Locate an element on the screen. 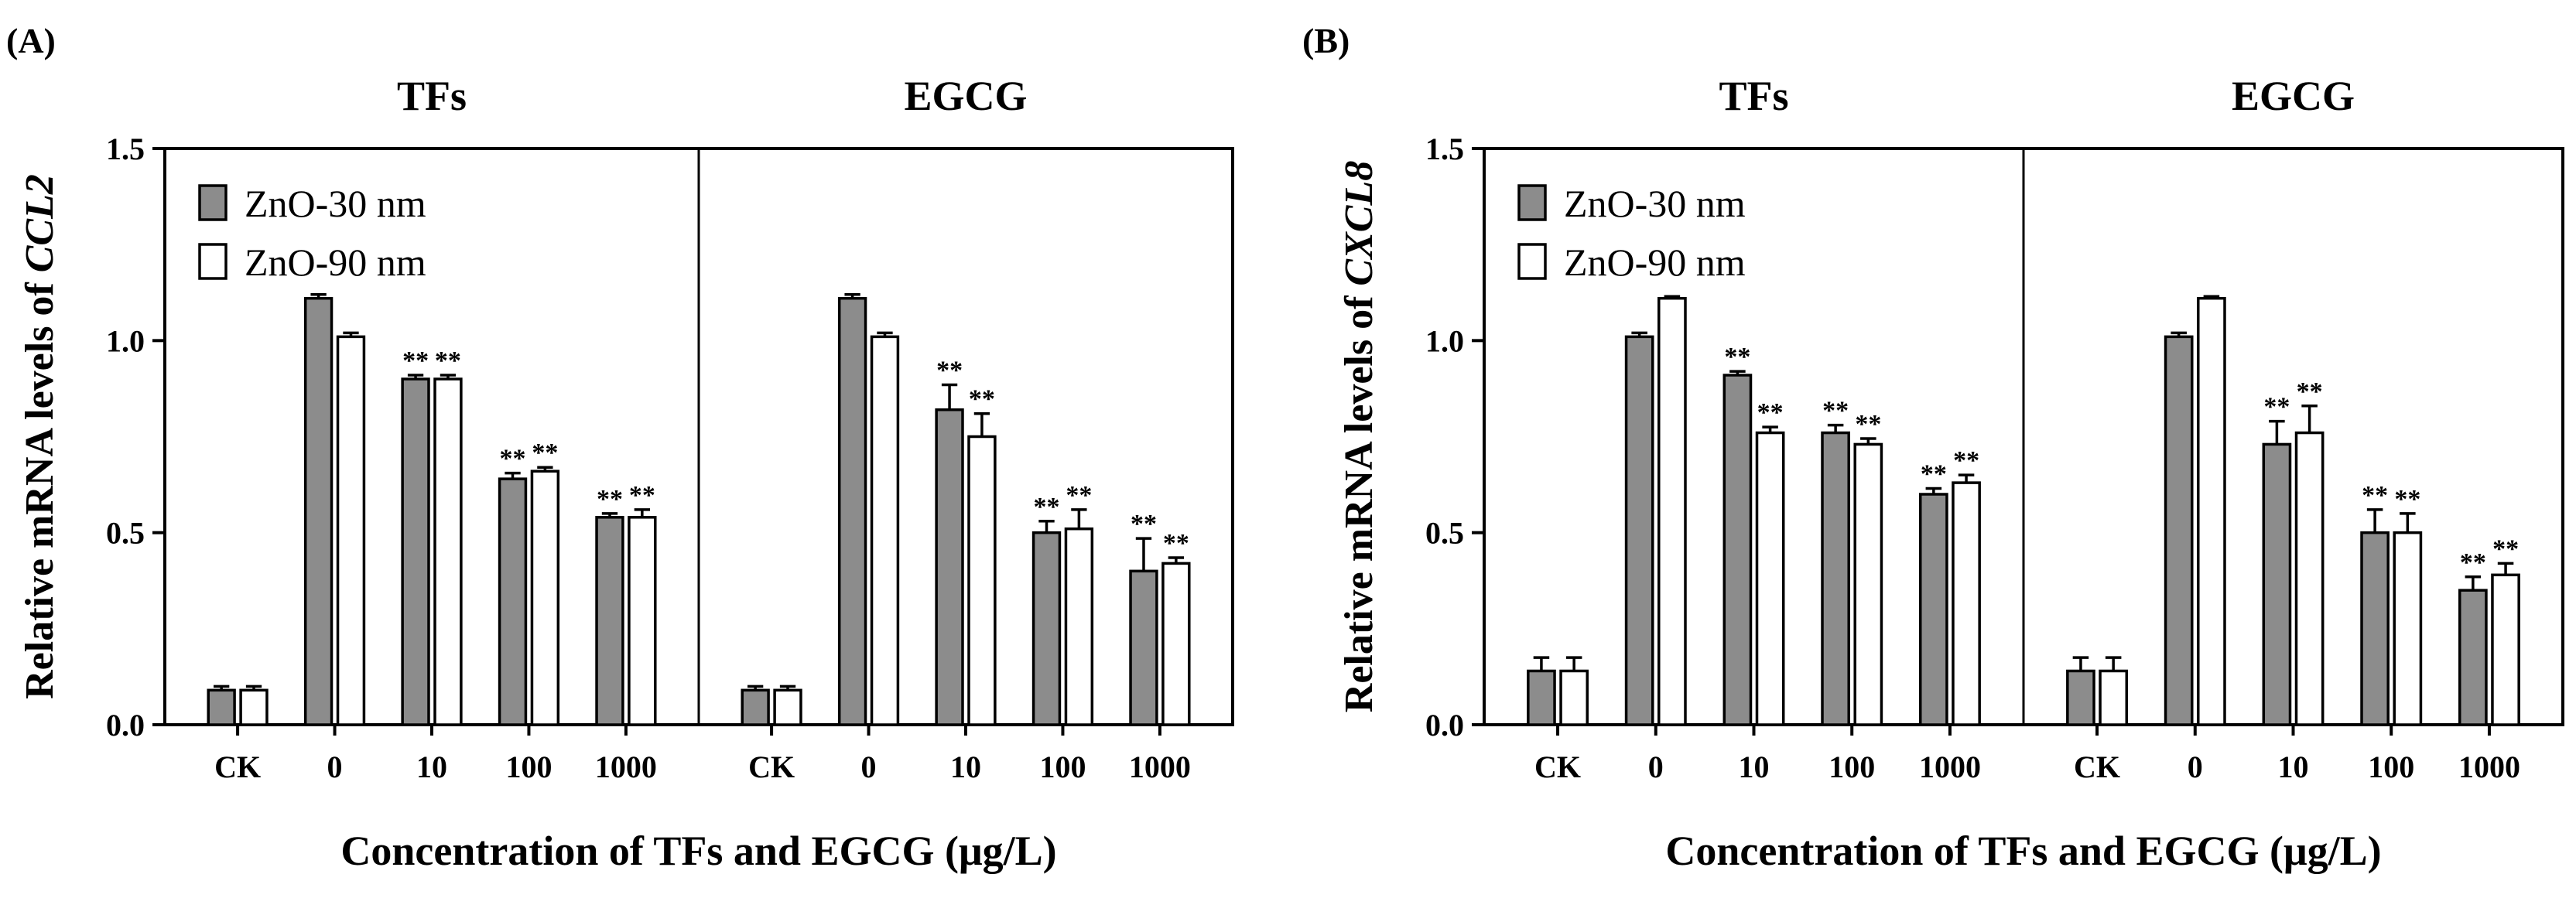  panel-label: (A) is located at coordinates (31, 40).